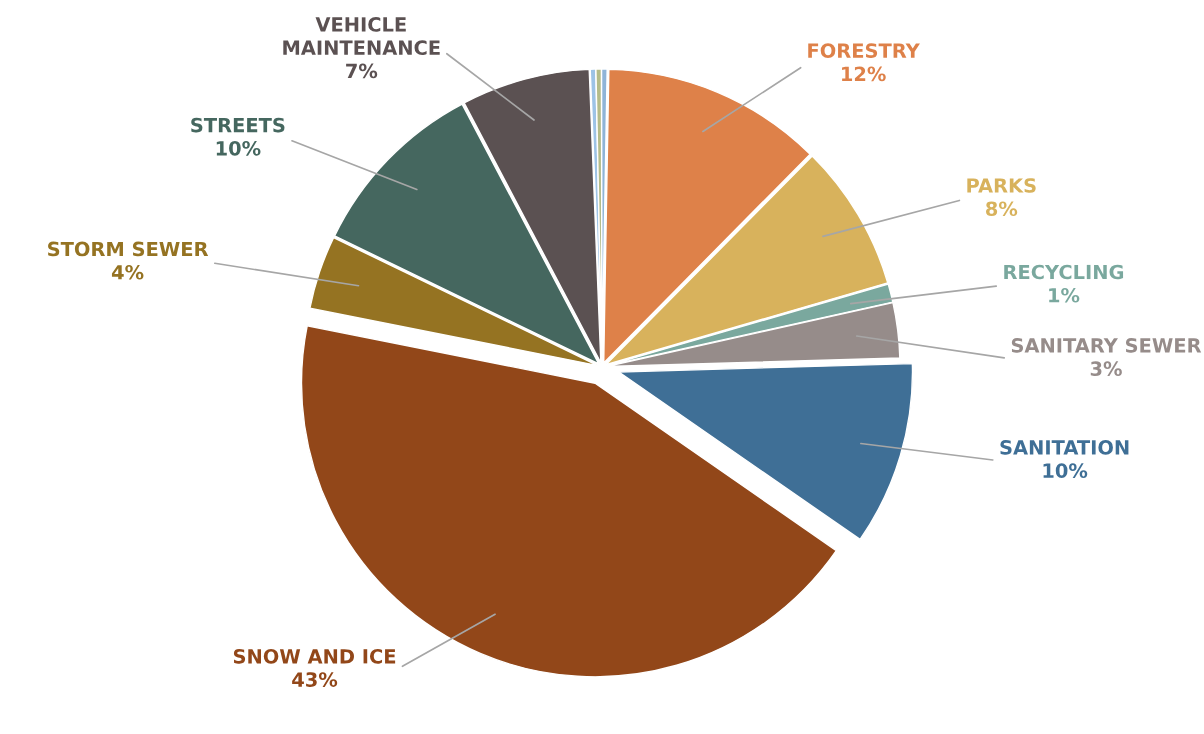 Image resolution: width=1204 pixels, height=734 pixels. I want to click on slice-label: STORM SEWER, so click(128, 249).